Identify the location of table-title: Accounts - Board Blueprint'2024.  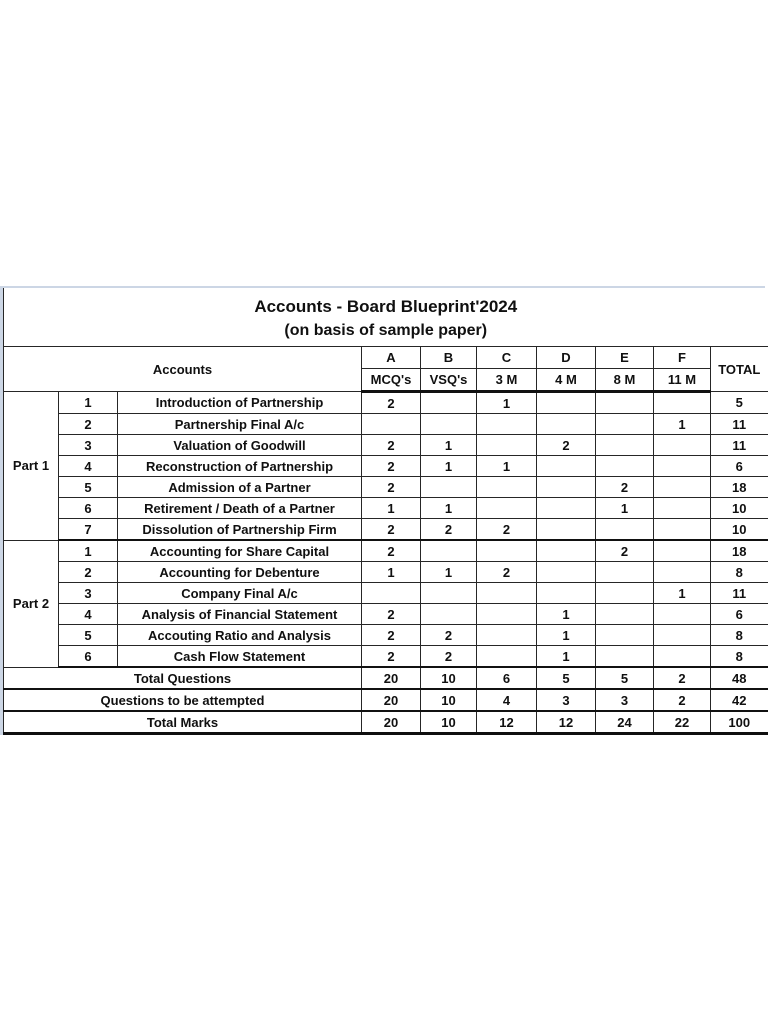
(386, 306).